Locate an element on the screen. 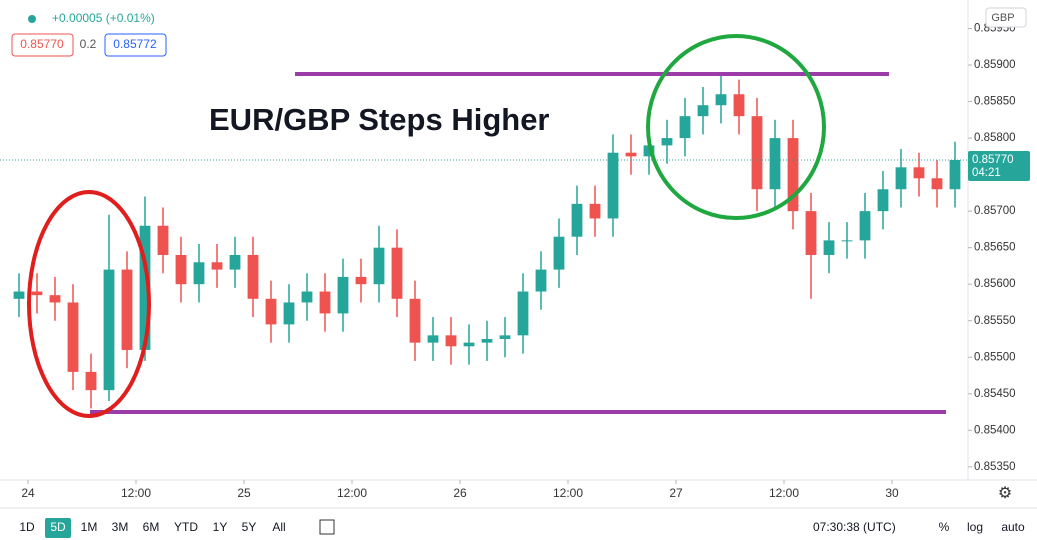 The image size is (1037, 540). x-tick-label: 25 is located at coordinates (244, 493).